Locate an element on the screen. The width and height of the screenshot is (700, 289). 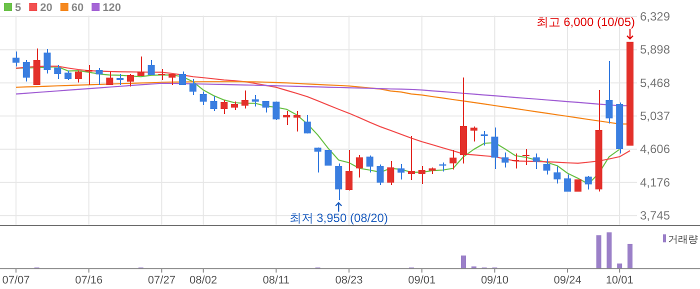
x-tick-label: 09/24 is located at coordinates (568, 280).